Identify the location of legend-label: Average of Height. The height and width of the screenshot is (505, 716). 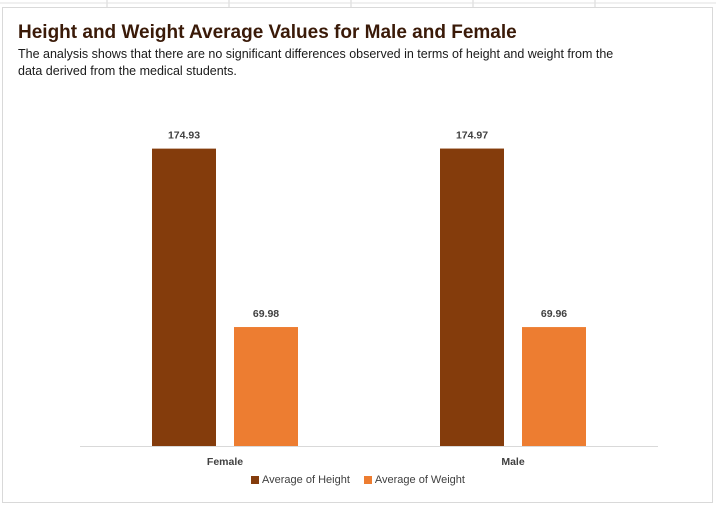
(306, 480).